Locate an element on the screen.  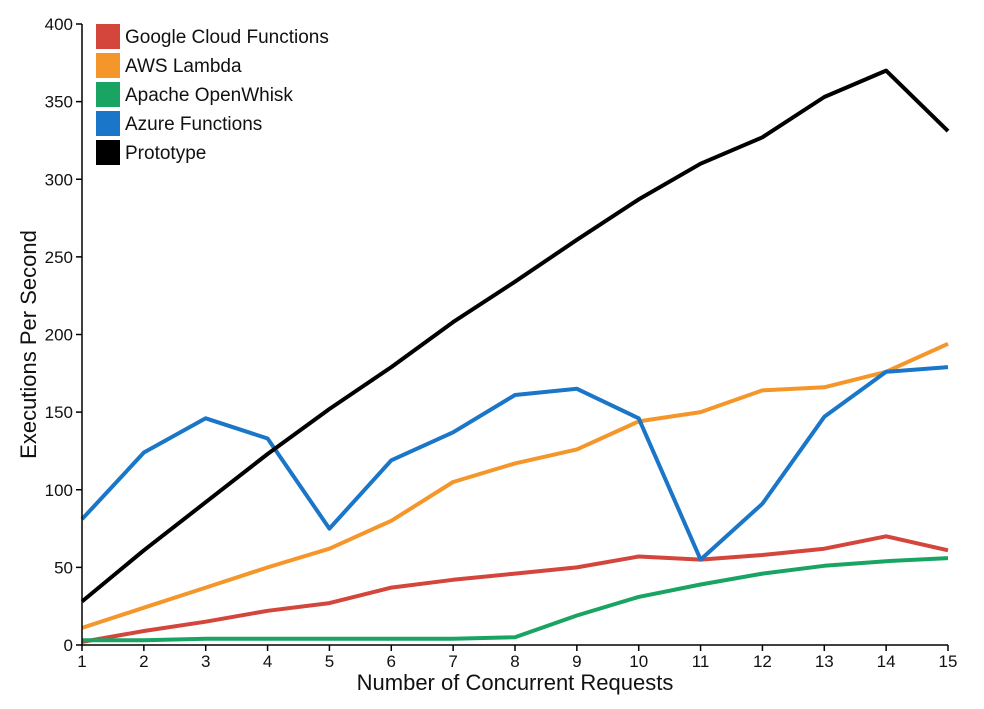
y-tick-label: 100 is located at coordinates (59, 490).